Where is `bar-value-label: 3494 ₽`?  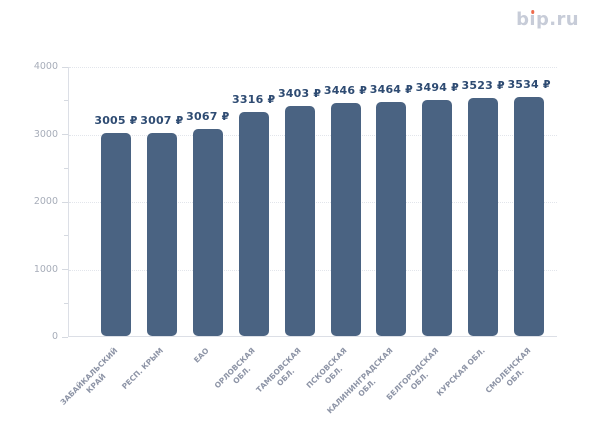 bar-value-label: 3494 ₽ is located at coordinates (437, 88).